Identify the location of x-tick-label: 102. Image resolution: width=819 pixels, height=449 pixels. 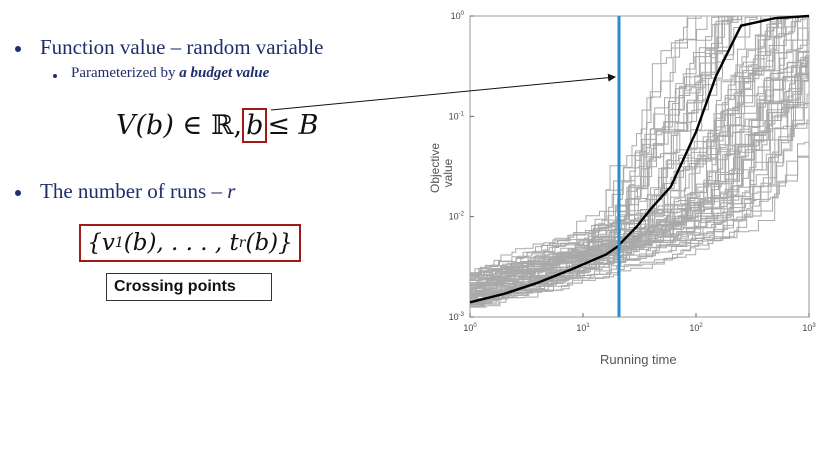
(696, 328).